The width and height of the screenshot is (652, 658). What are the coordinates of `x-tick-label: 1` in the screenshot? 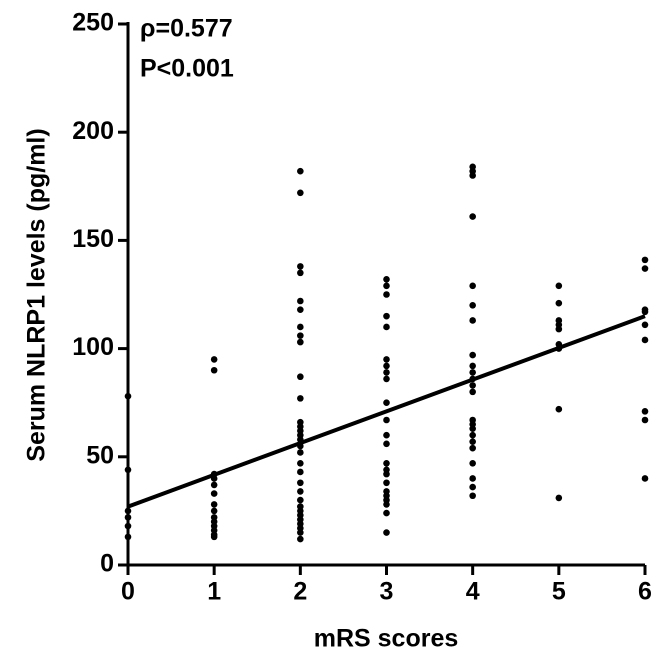 It's located at (214, 592).